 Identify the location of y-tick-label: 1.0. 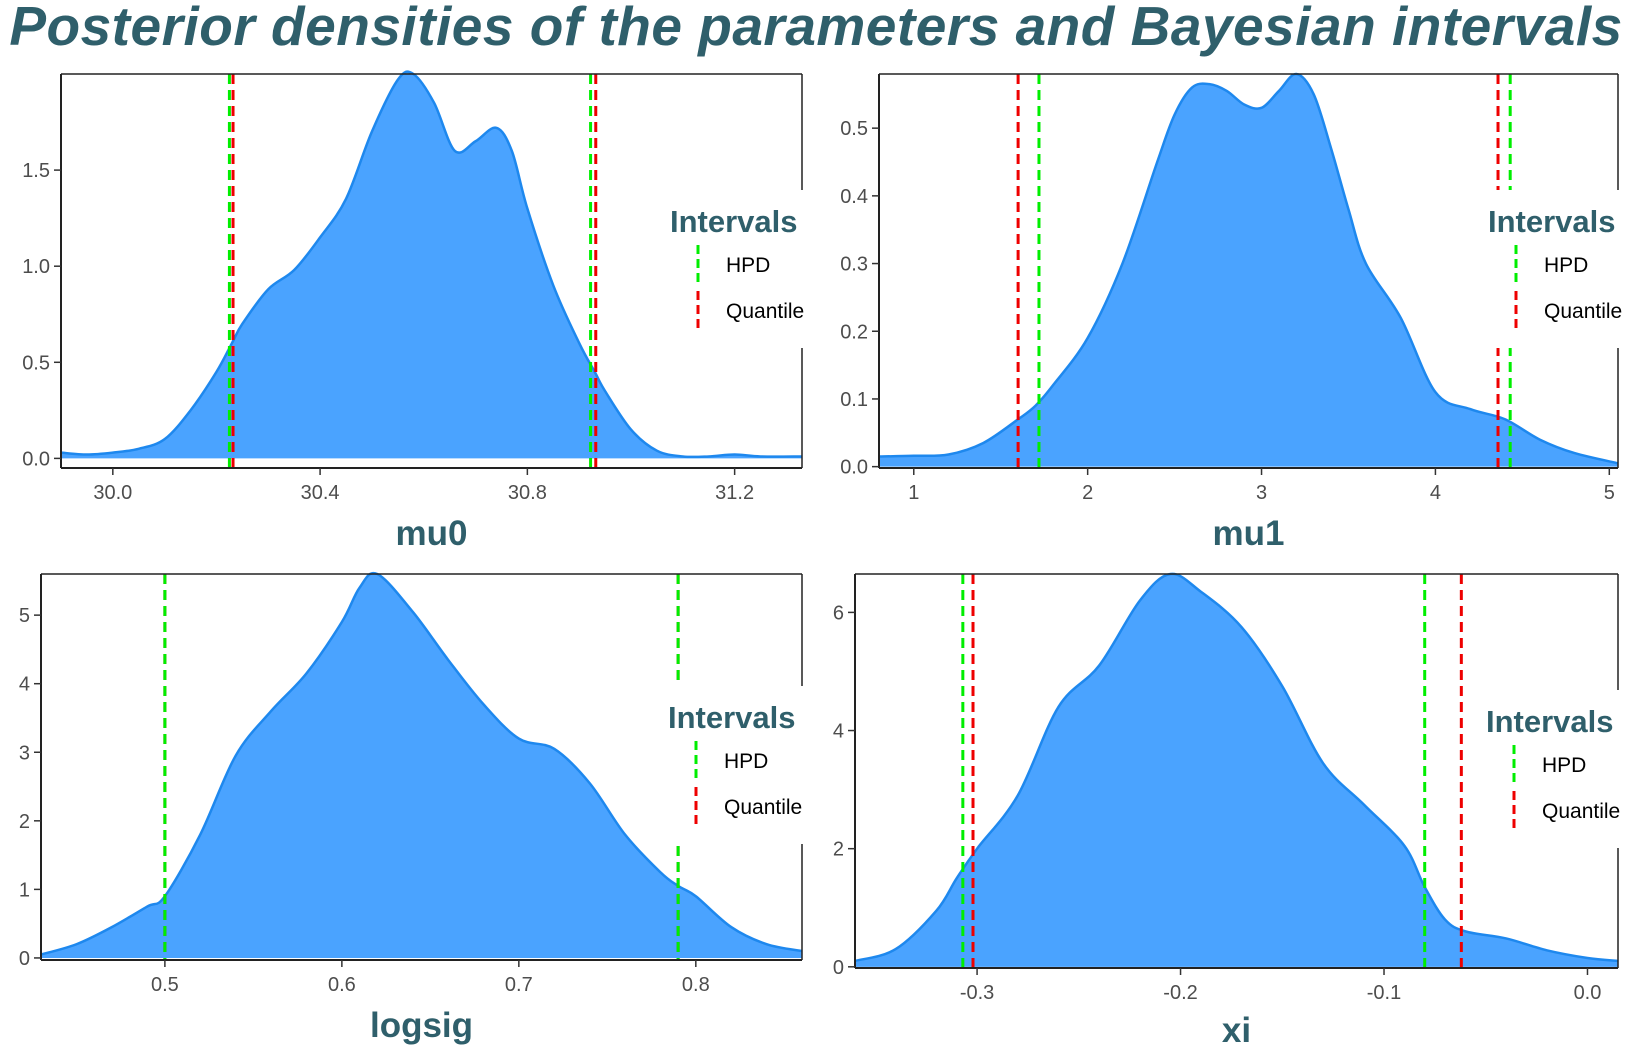
(36, 267).